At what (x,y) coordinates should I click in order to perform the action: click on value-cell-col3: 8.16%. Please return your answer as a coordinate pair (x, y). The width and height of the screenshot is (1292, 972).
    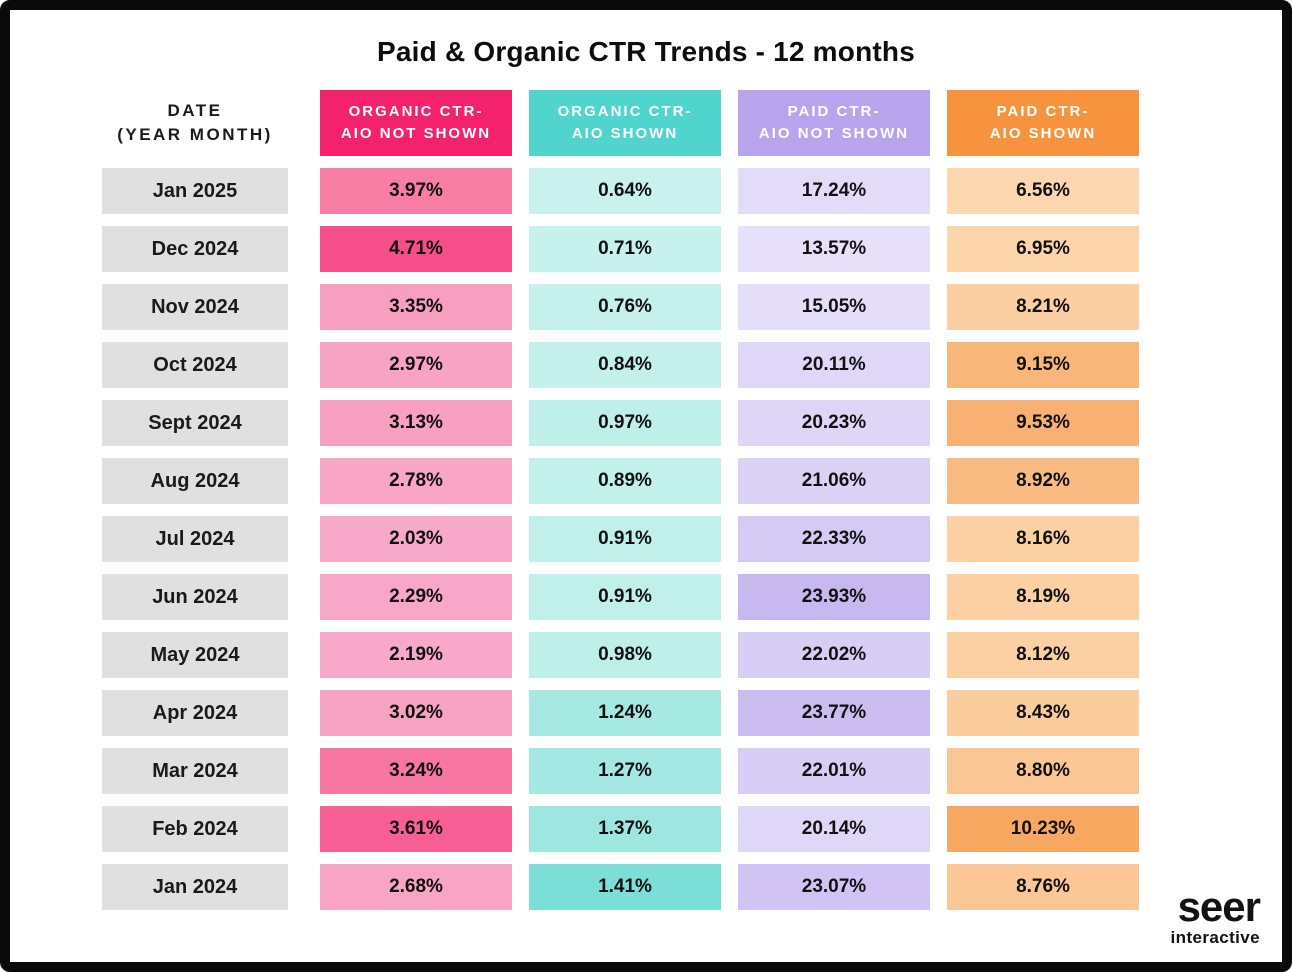
    Looking at the image, I should click on (1043, 539).